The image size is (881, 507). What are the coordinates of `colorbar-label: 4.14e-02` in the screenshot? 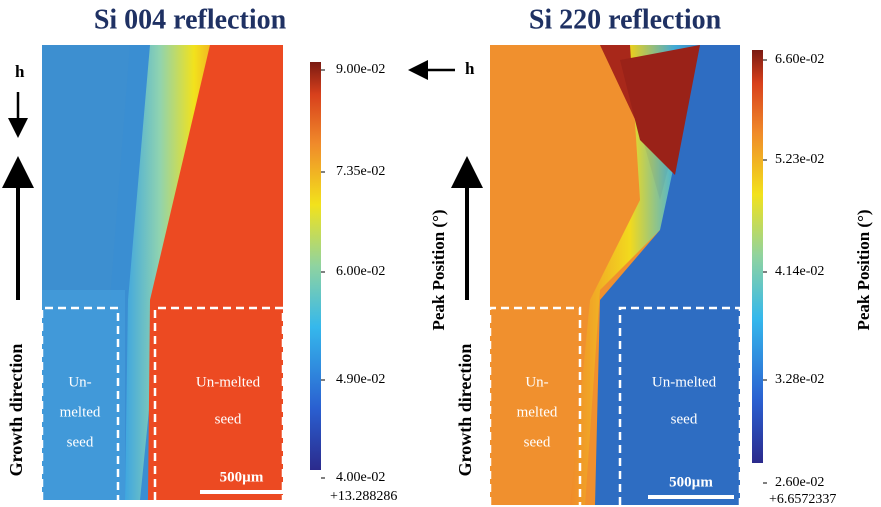 It's located at (799, 271).